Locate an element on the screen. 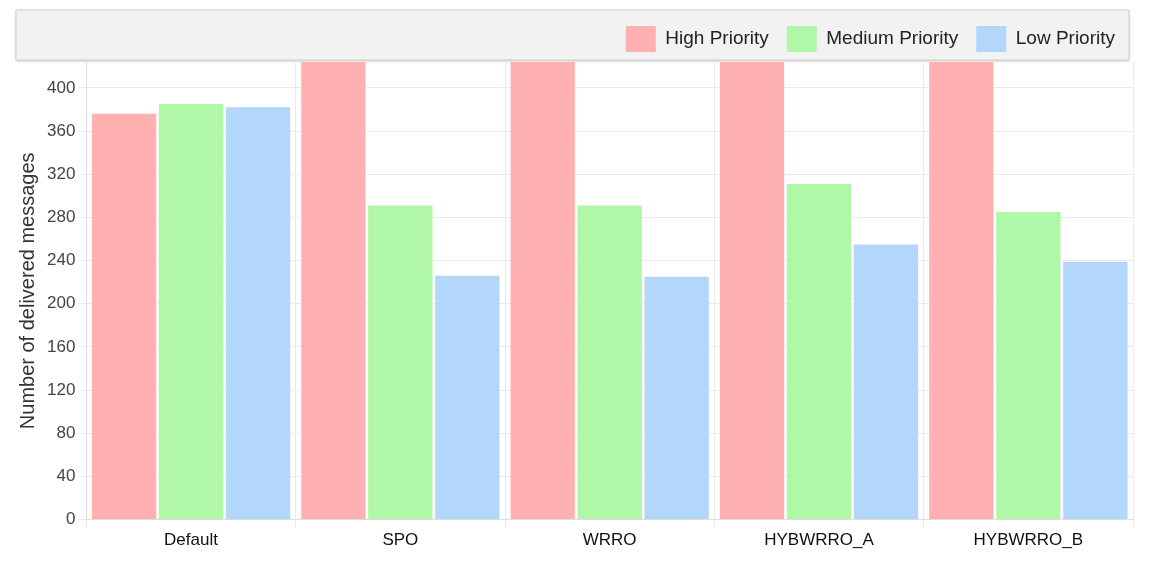 The width and height of the screenshot is (1151, 562). y-tick-label: 0 is located at coordinates (70, 519).